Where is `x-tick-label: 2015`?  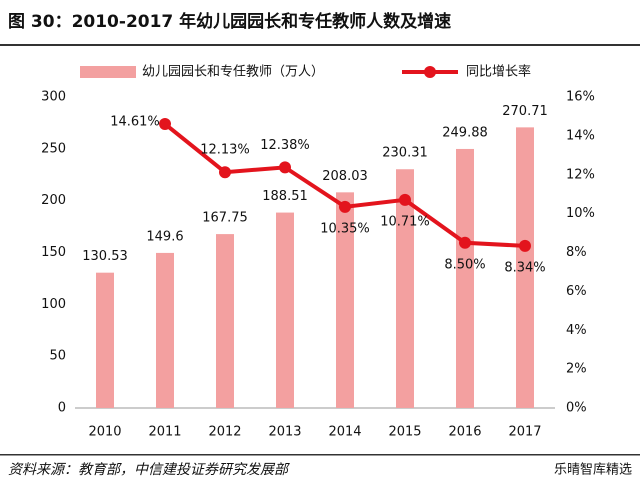
x-tick-label: 2015 is located at coordinates (404, 432).